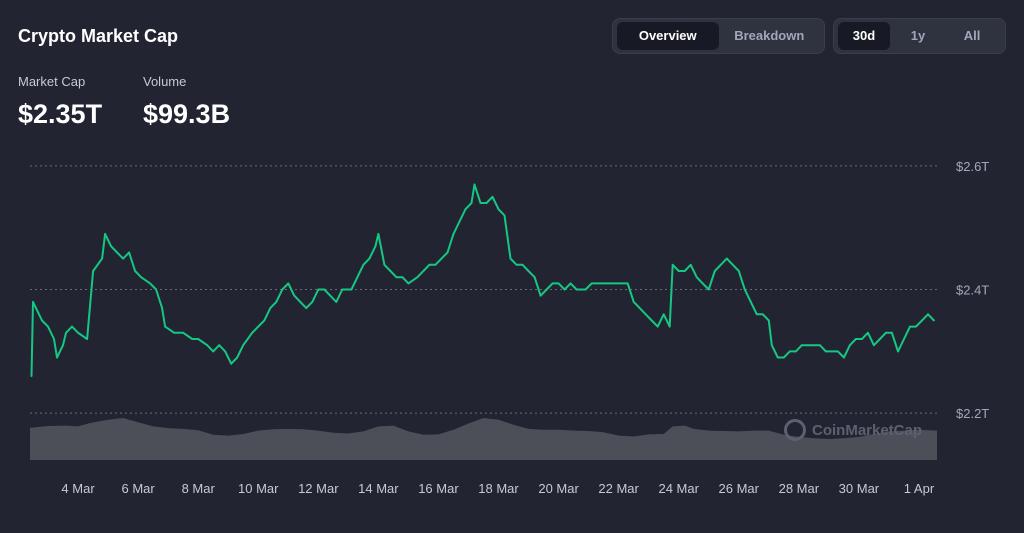 The image size is (1024, 533). I want to click on range-30d-button: 30d, so click(864, 36).